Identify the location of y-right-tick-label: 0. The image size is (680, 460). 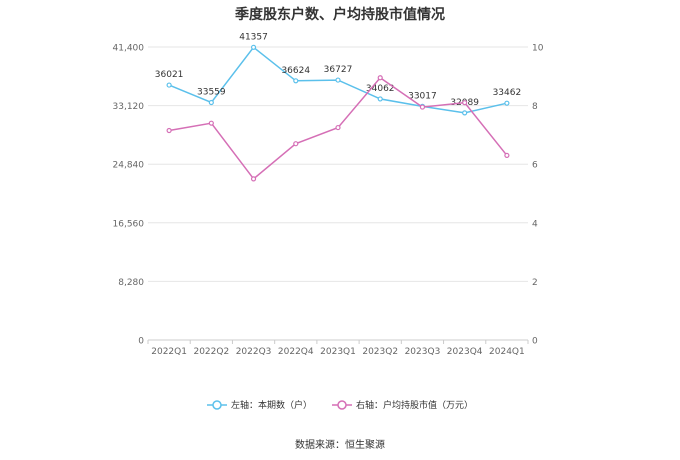
(535, 342).